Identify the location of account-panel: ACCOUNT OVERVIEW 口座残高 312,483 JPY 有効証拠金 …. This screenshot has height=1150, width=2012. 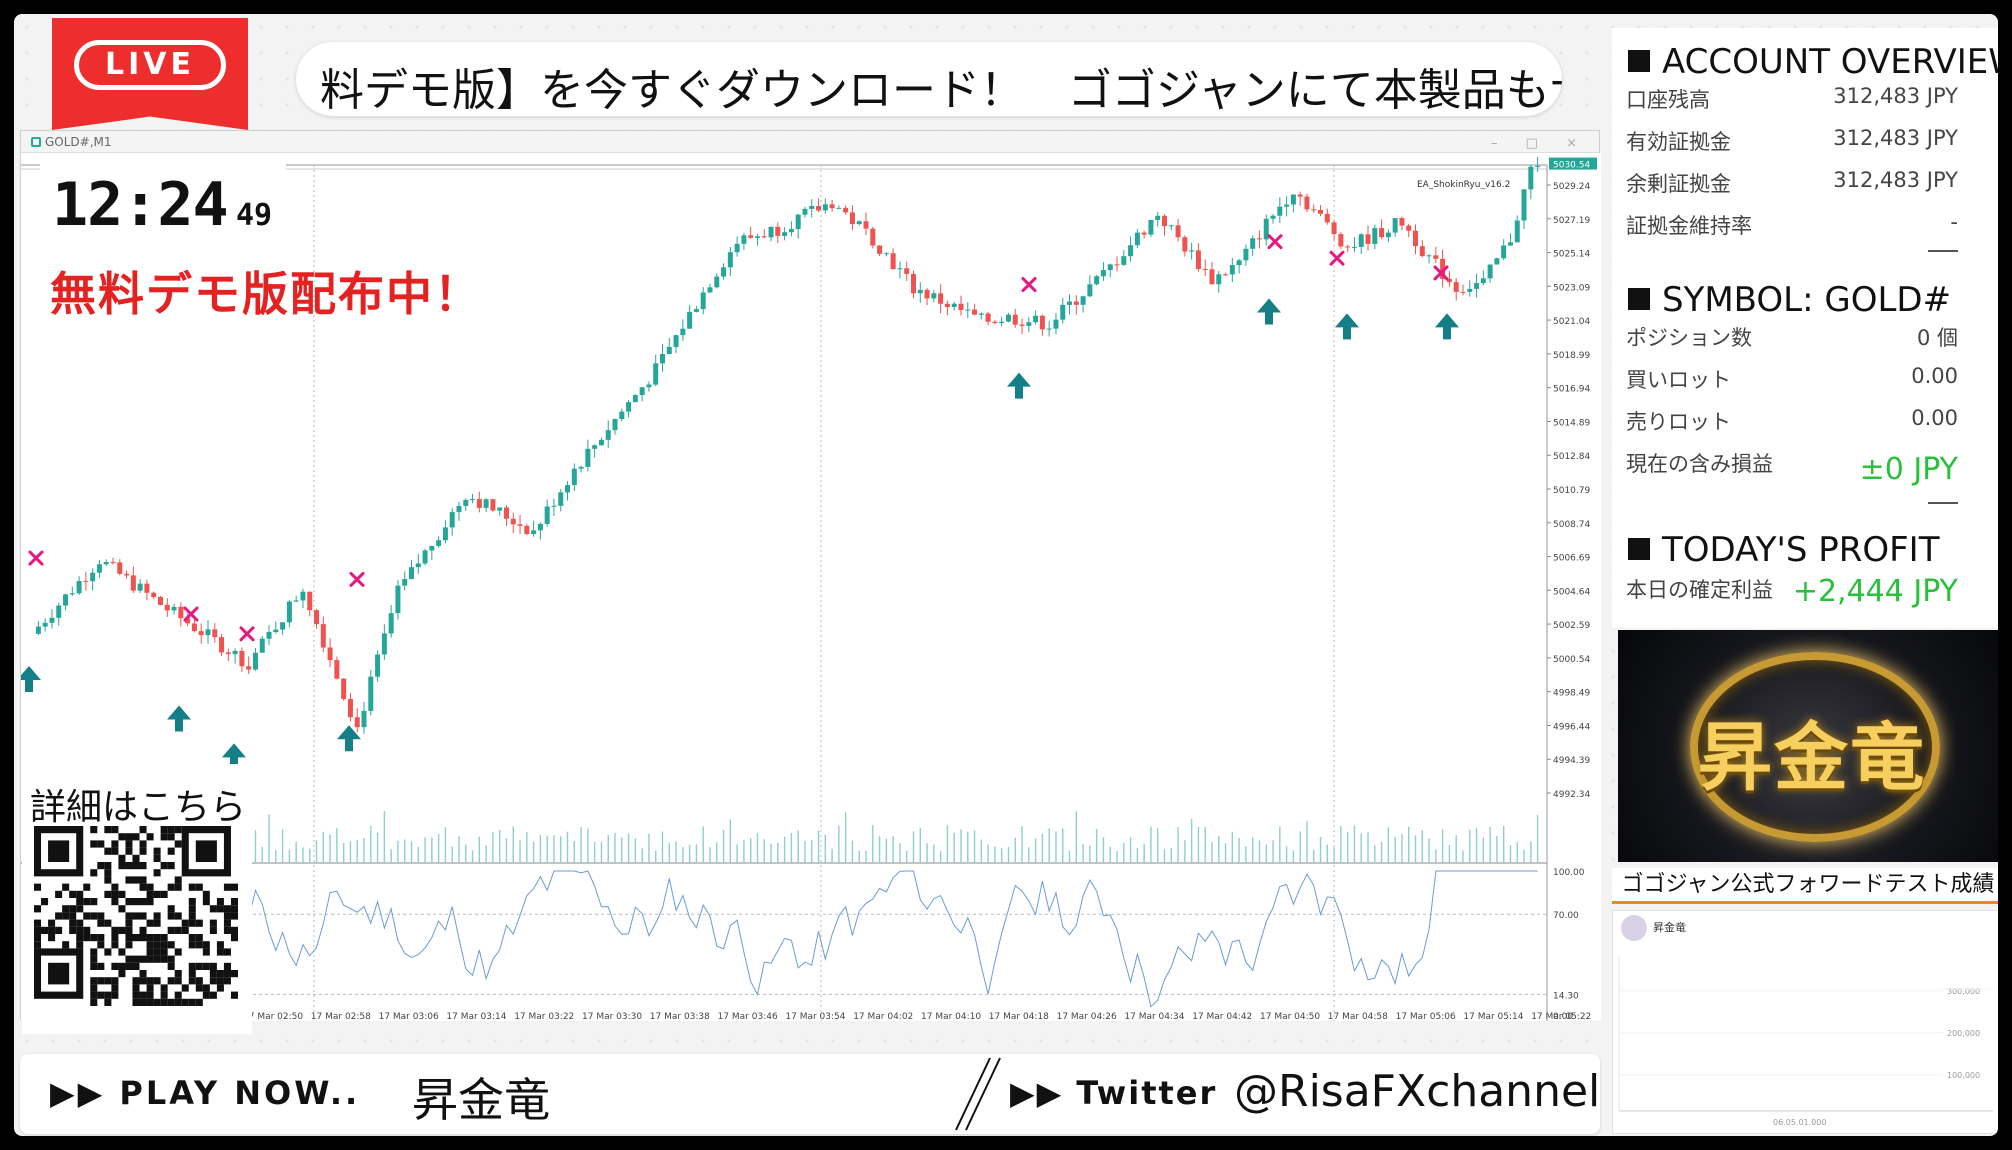
(1805, 328).